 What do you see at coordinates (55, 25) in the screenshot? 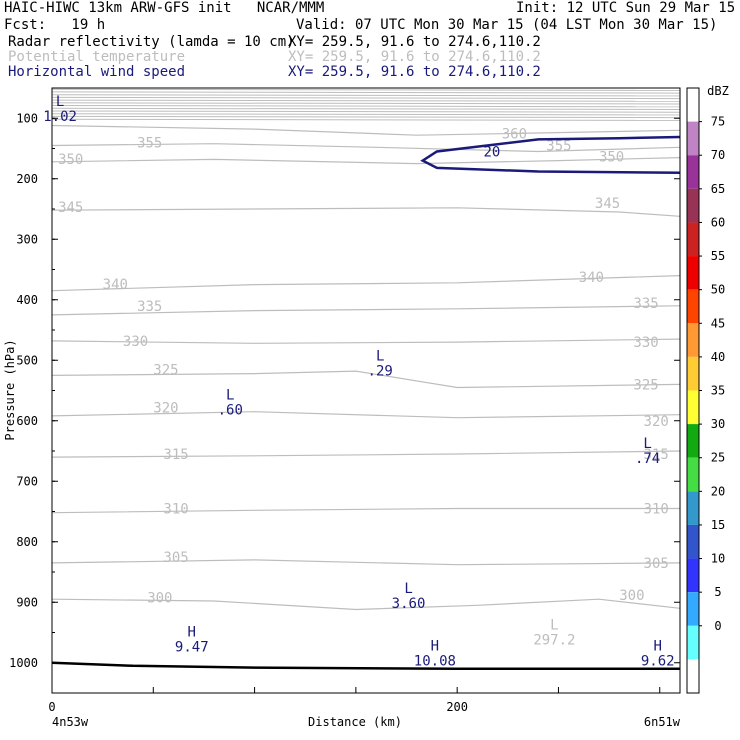
I see `header-forecast: Fcst: 19 h` at bounding box center [55, 25].